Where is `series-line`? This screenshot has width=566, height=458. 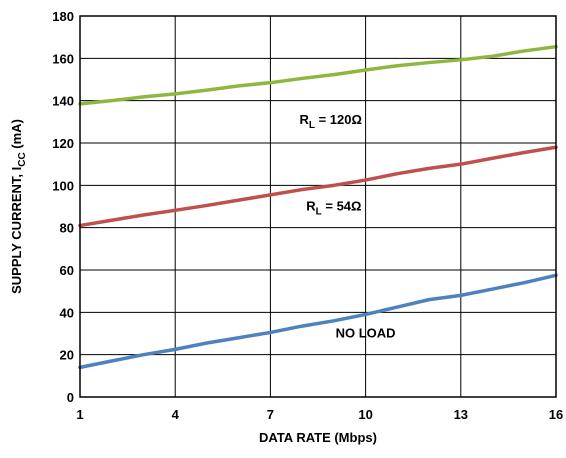 series-line is located at coordinates (318, 75).